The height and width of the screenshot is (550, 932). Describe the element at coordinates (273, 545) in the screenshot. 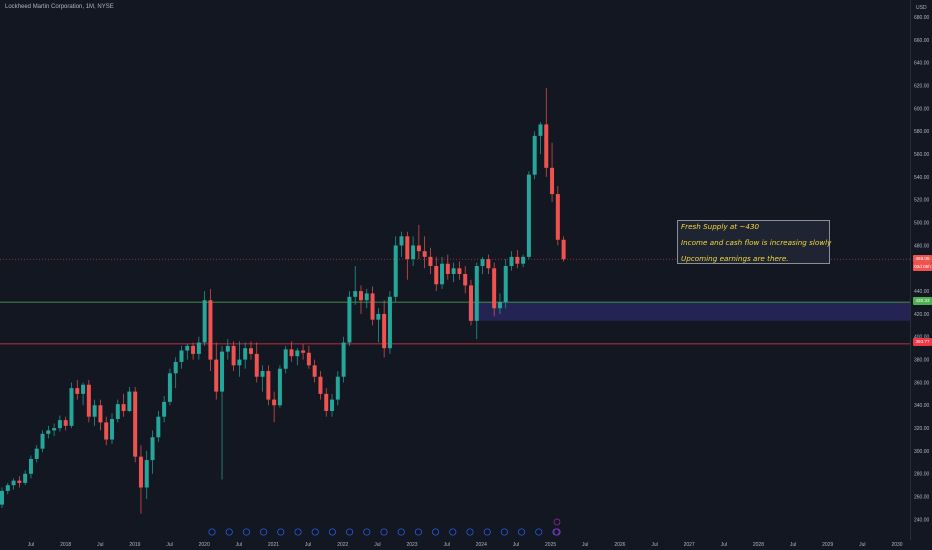

I see `x-tick-label: 2021` at that location.